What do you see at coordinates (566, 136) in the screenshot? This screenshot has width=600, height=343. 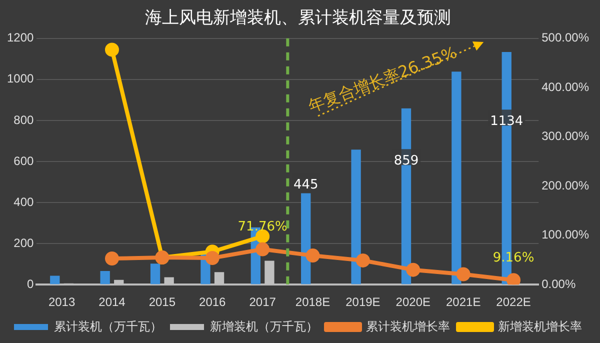 I see `y2-tick-label: 300.00%` at bounding box center [566, 136].